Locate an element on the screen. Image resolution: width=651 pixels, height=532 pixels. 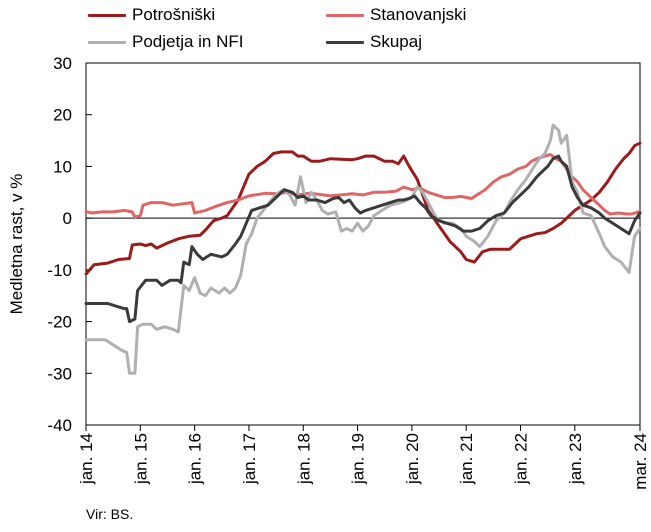
legend-item-stanovanjski: Stanovanjski is located at coordinates (396, 15).